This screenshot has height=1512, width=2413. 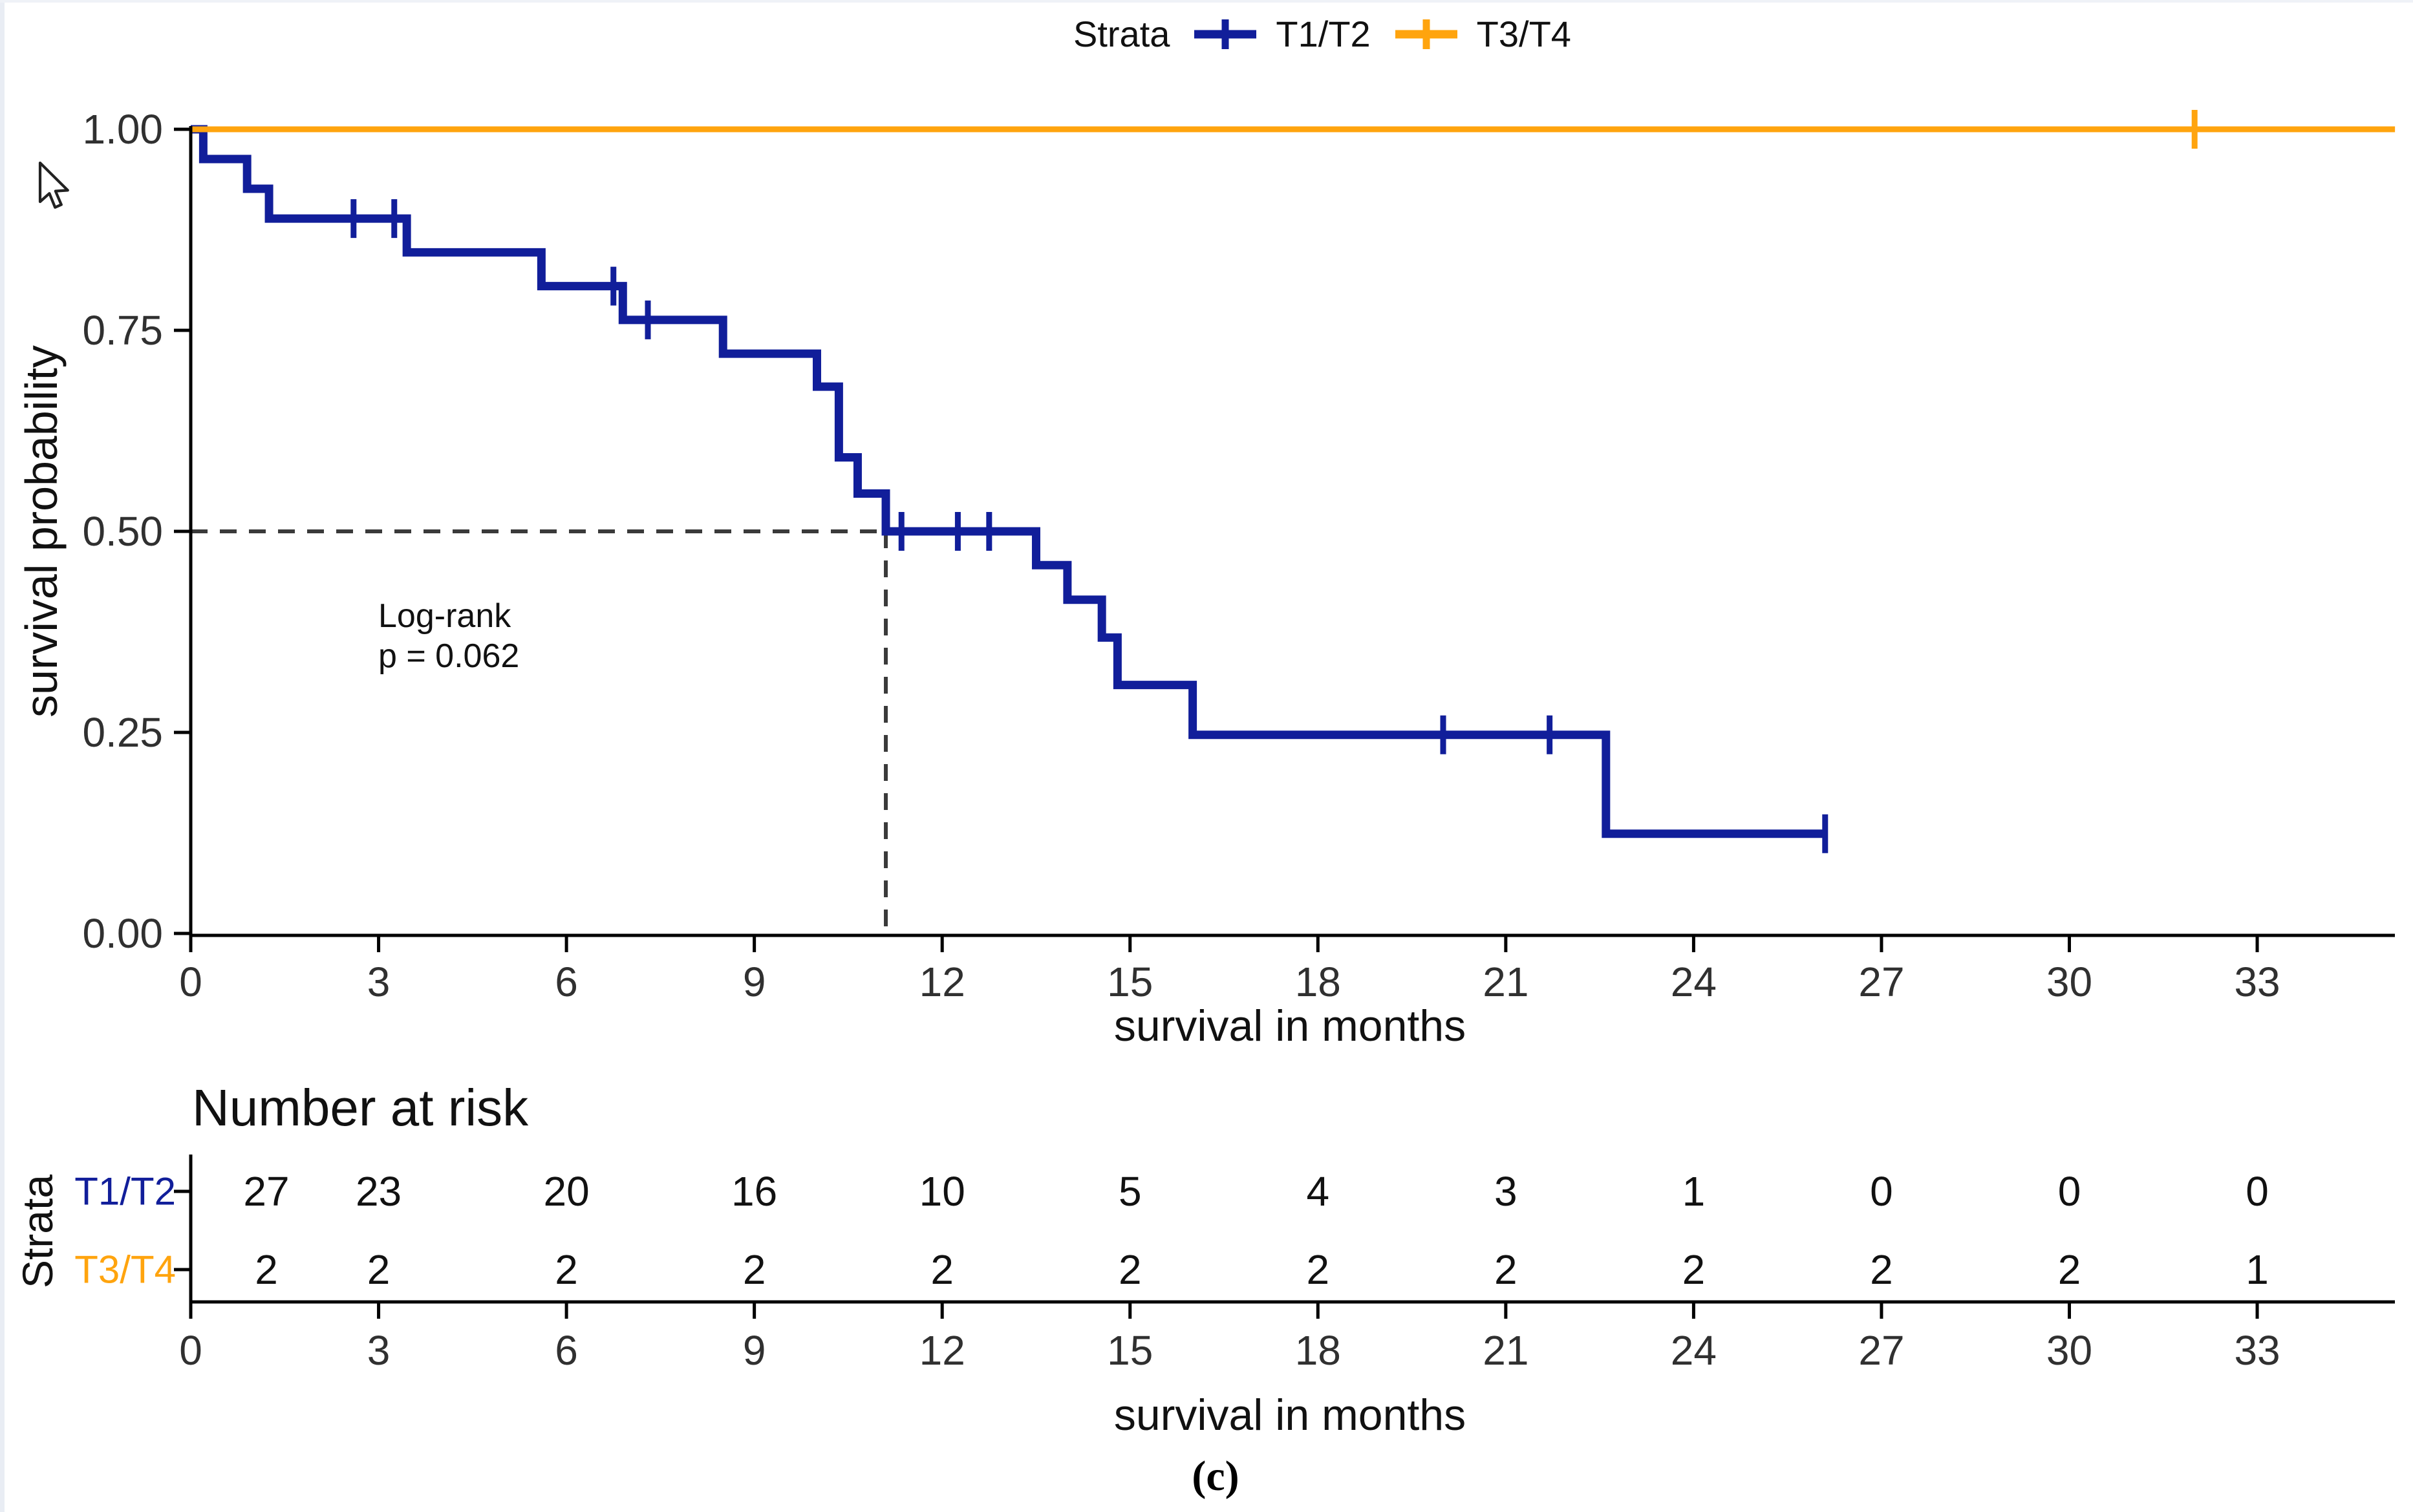 What do you see at coordinates (1130, 1350) in the screenshot?
I see `risk-x-tick-label: 15` at bounding box center [1130, 1350].